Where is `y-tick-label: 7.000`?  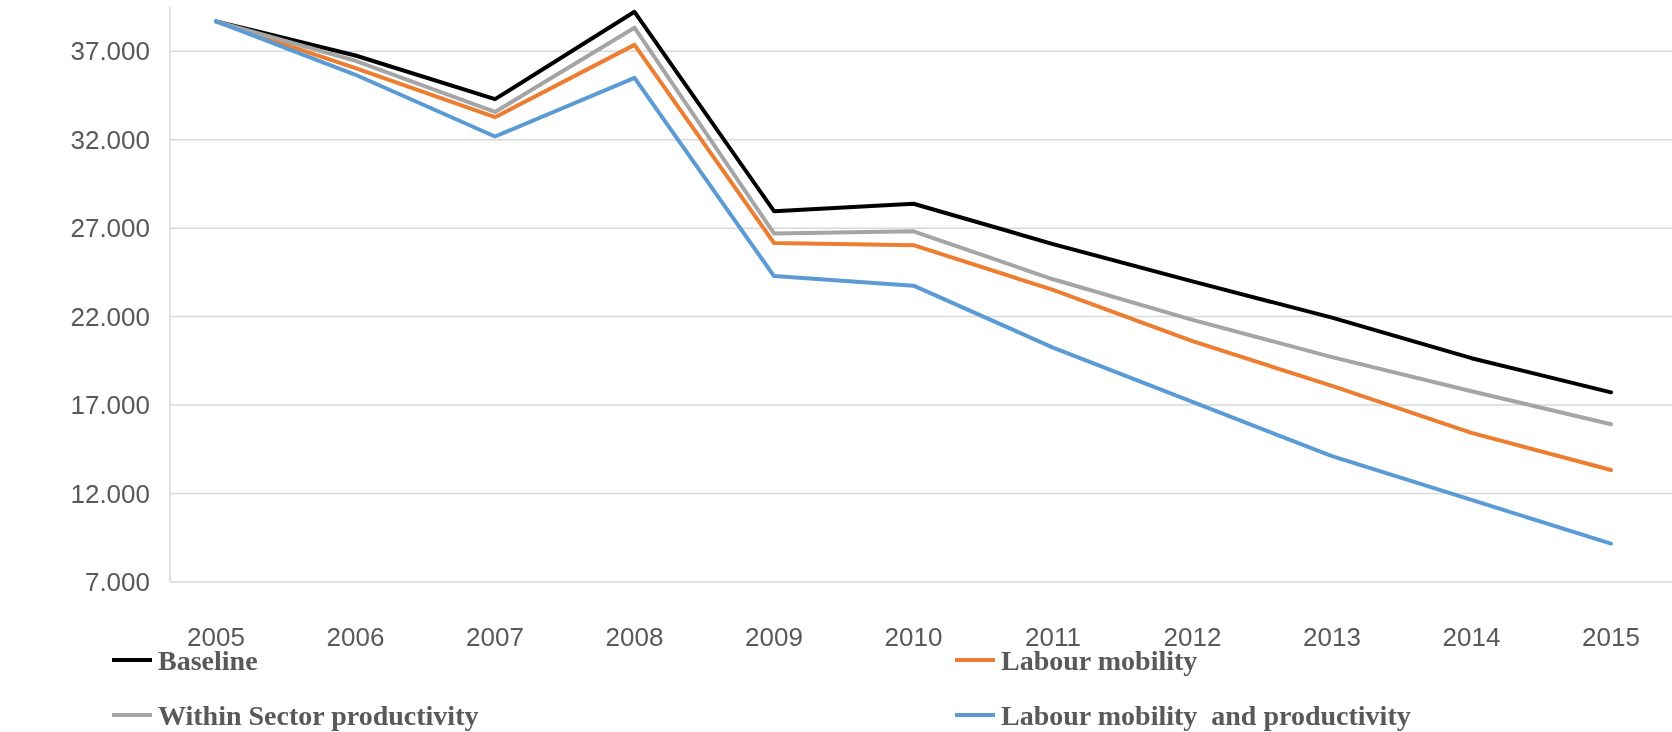
y-tick-label: 7.000 is located at coordinates (117, 582).